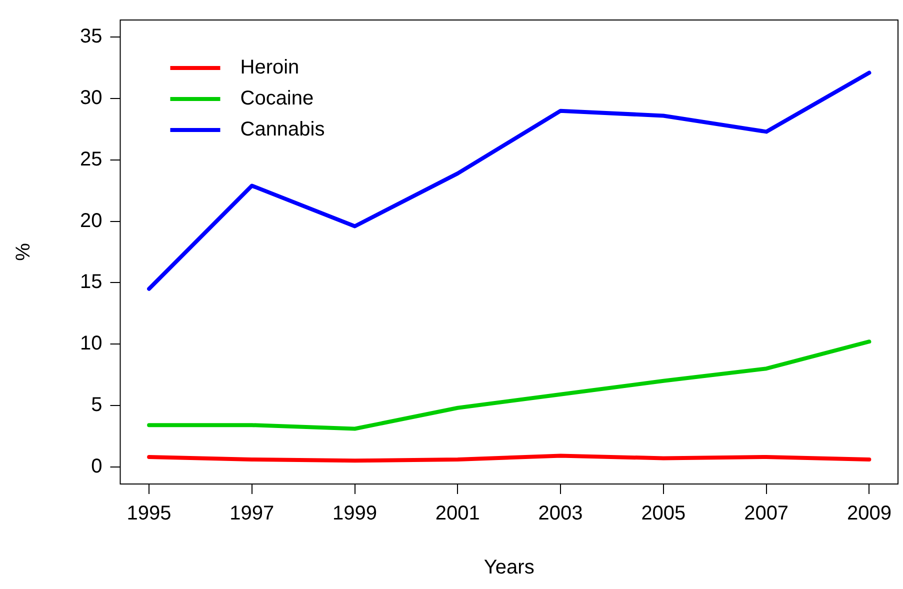 The image size is (903, 589). I want to click on y-tick-label: 35, so click(91, 37).